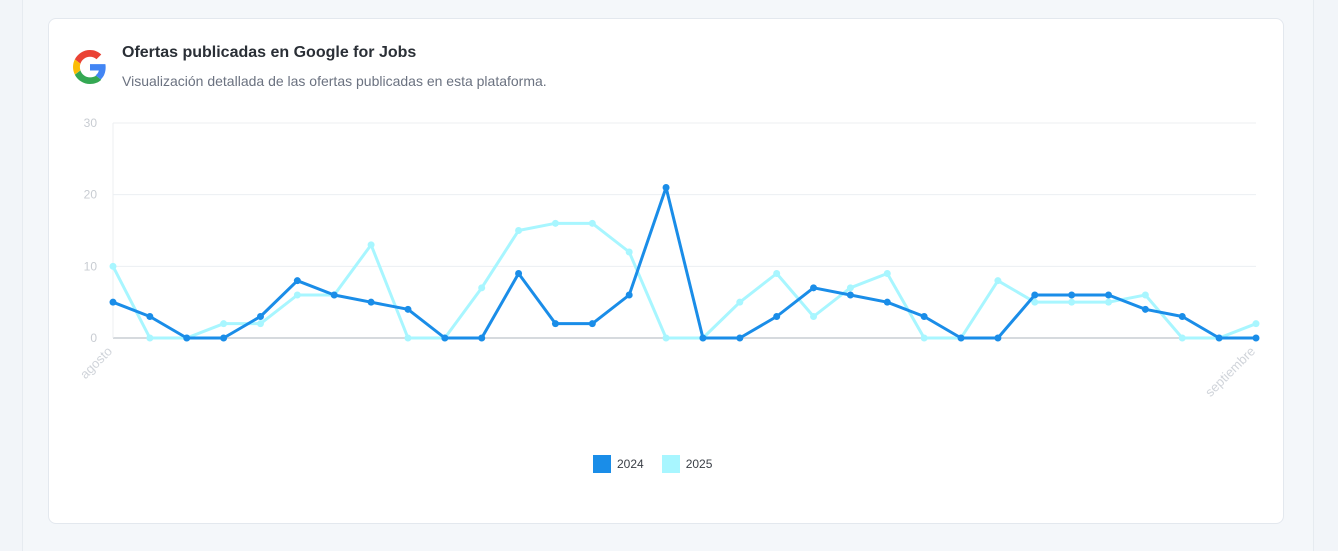 This screenshot has height=551, width=1338. Describe the element at coordinates (670, 464) in the screenshot. I see `legend-swatch-2025` at that location.